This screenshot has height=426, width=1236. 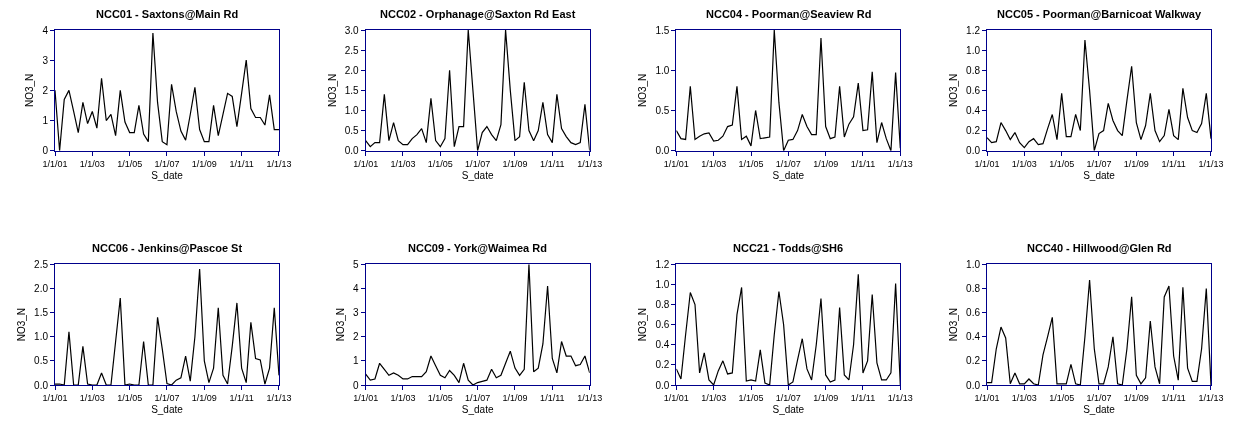 What do you see at coordinates (167, 248) in the screenshot?
I see `chart-title: NCC06 - Jenkins@Pascoe St` at bounding box center [167, 248].